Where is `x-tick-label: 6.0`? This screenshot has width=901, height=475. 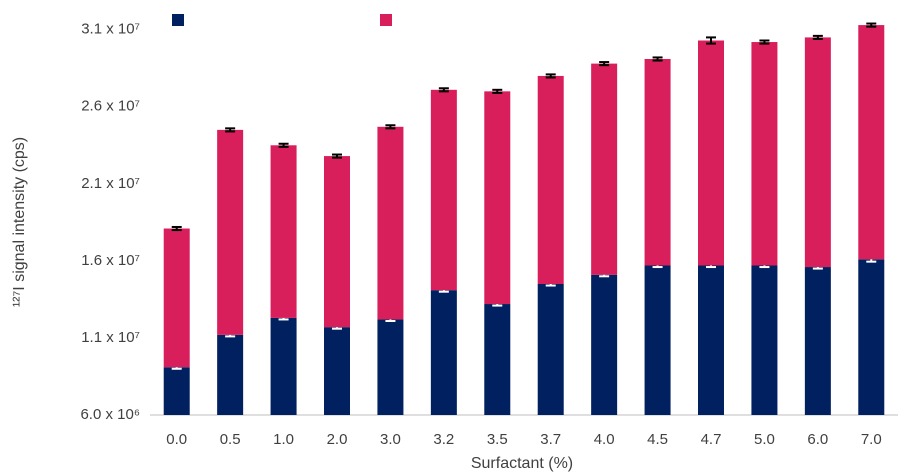 x-tick-label: 6.0 is located at coordinates (817, 439).